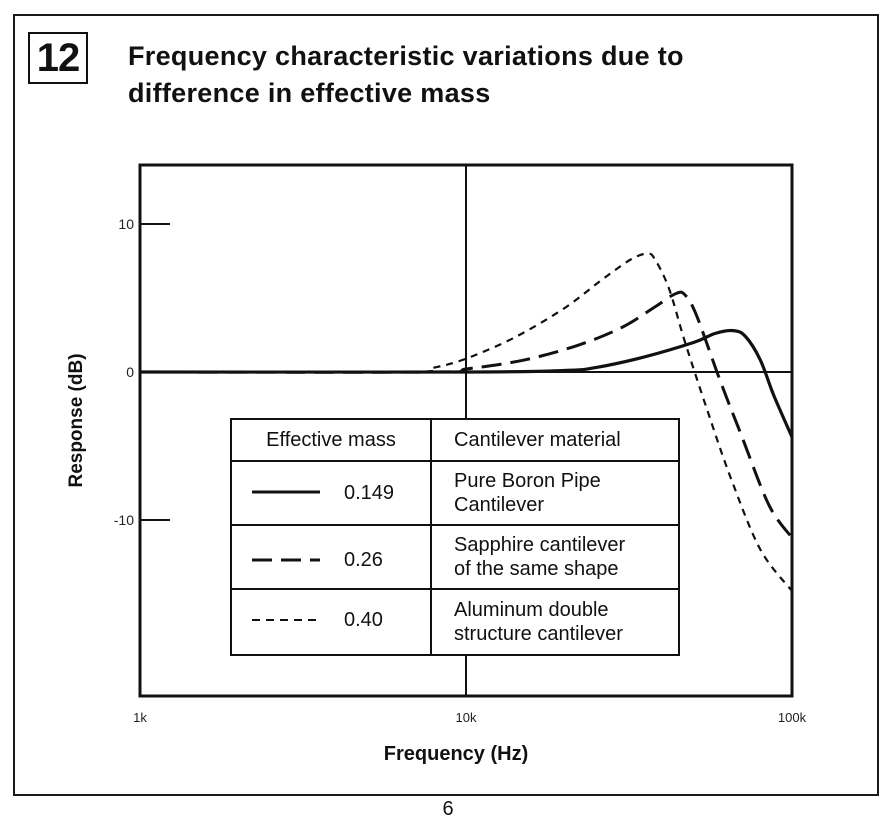 The image size is (896, 828). I want to click on legend-cell-mass: 0.149, so click(332, 493).